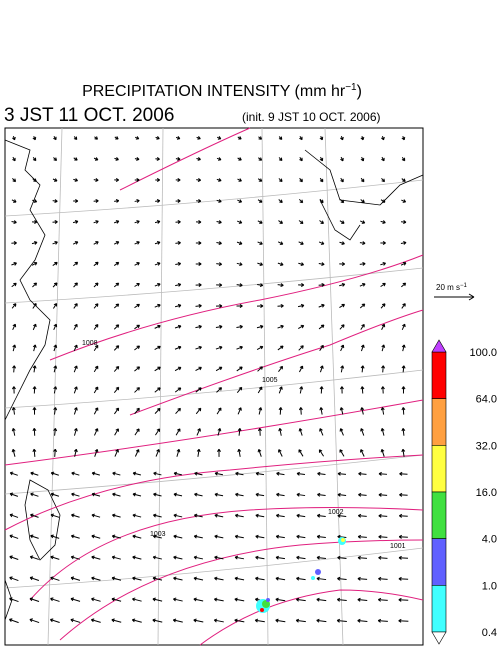 The height and width of the screenshot is (650, 500). What do you see at coordinates (464, 492) in the screenshot?
I see `colorbar: 100.0 64.0 32.0 16.0 4.0 1.0 0.4` at bounding box center [464, 492].